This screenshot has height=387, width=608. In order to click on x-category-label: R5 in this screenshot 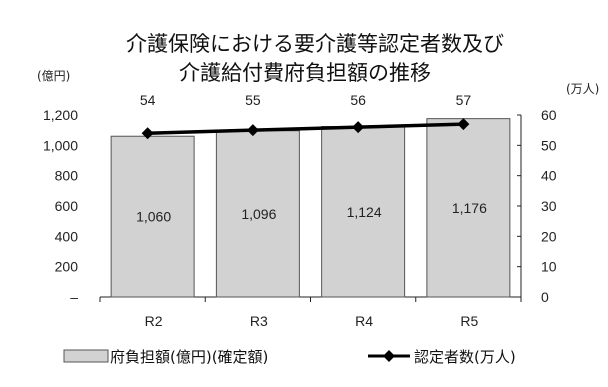, I will do `click(469, 321)`.